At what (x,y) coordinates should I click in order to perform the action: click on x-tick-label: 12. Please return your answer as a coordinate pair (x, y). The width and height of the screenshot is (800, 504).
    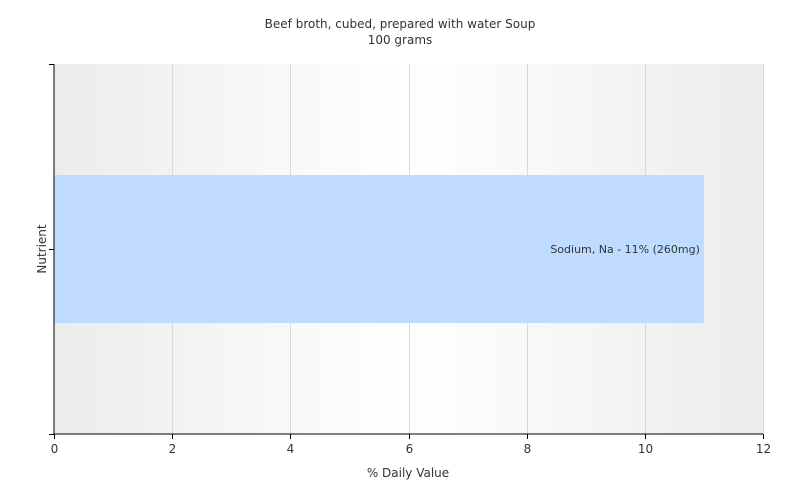
    Looking at the image, I should click on (763, 449).